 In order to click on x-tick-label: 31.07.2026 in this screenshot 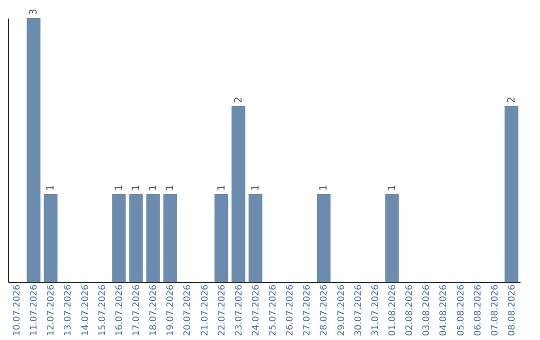, I will do `click(375, 310)`.